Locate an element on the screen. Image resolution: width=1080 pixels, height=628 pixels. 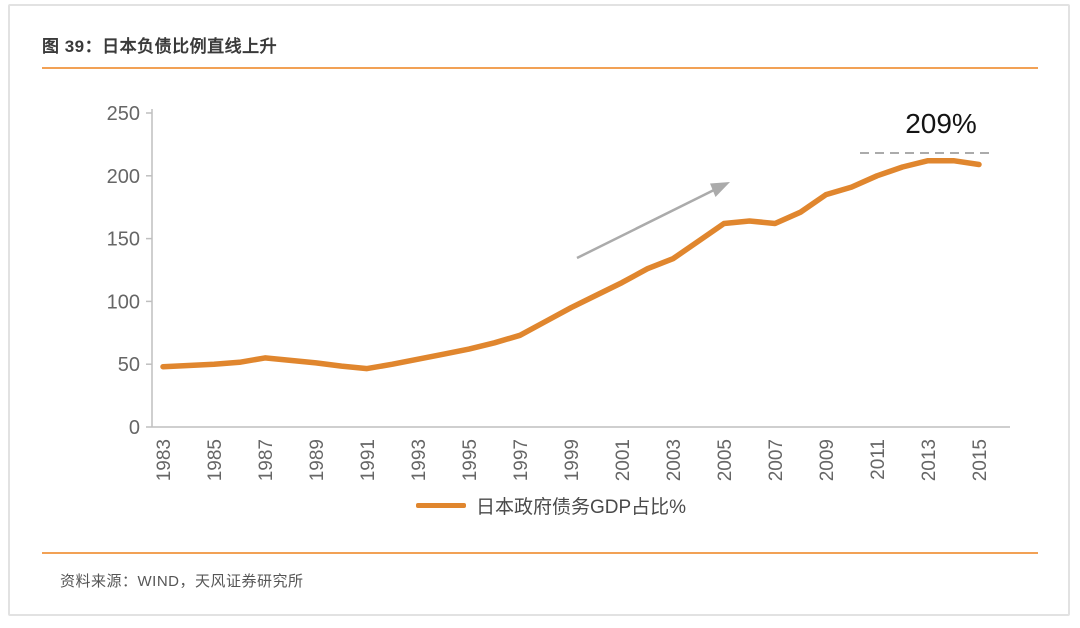
x-tick-label: 1993 is located at coordinates (419, 460).